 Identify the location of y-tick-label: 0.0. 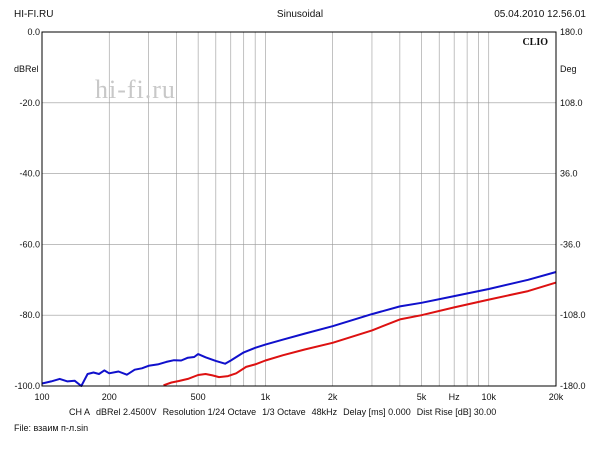
(33, 32).